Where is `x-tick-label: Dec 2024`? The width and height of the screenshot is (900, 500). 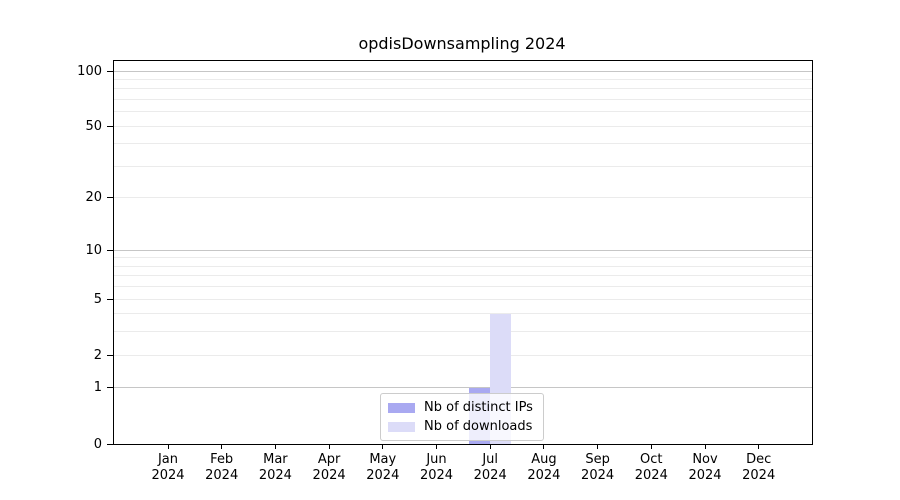
x-tick-label: Dec 2024 is located at coordinates (759, 467).